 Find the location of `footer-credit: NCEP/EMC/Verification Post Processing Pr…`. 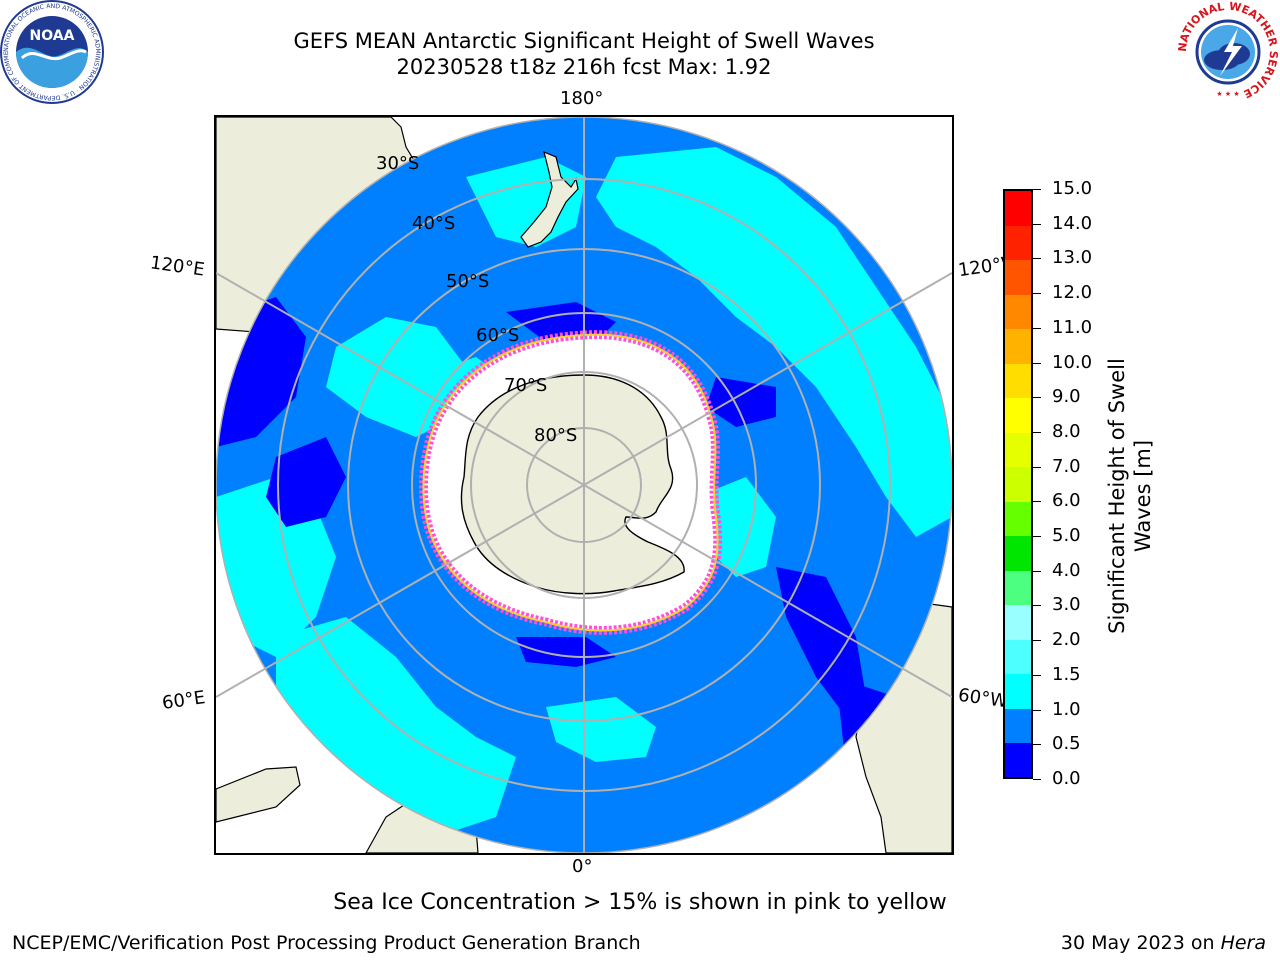

footer-credit: NCEP/EMC/Verification Post Processing Pr… is located at coordinates (326, 943).